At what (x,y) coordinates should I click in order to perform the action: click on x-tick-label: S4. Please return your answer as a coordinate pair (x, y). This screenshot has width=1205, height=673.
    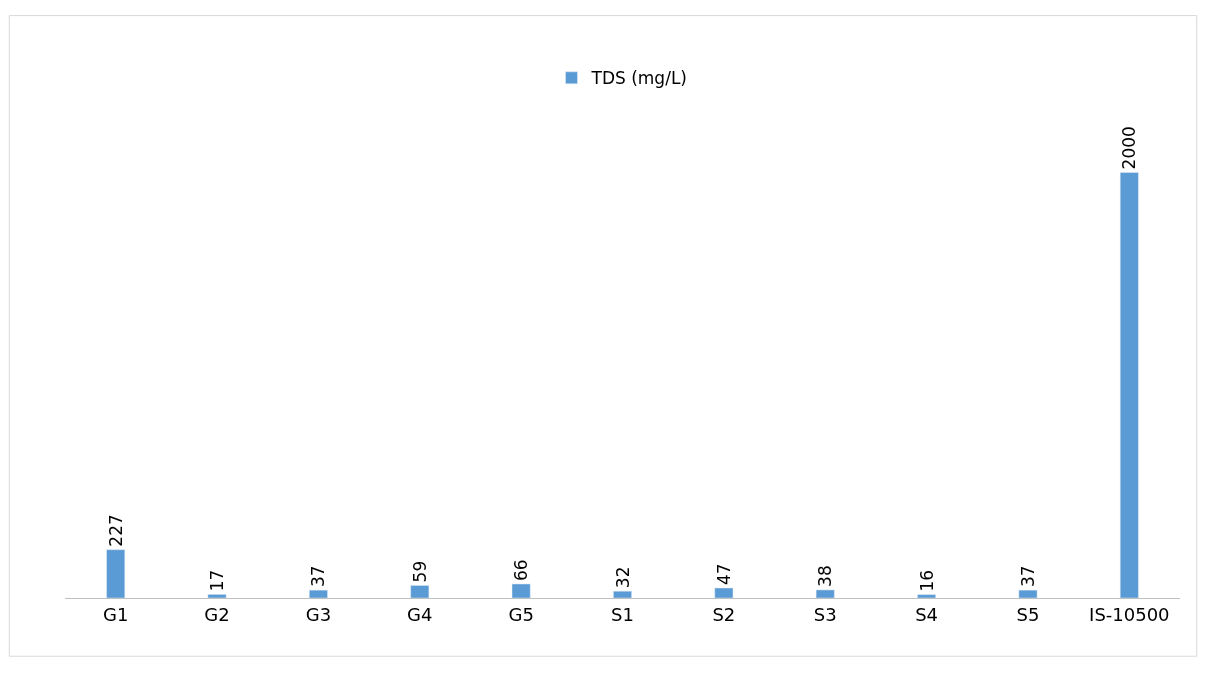
    Looking at the image, I should click on (927, 614).